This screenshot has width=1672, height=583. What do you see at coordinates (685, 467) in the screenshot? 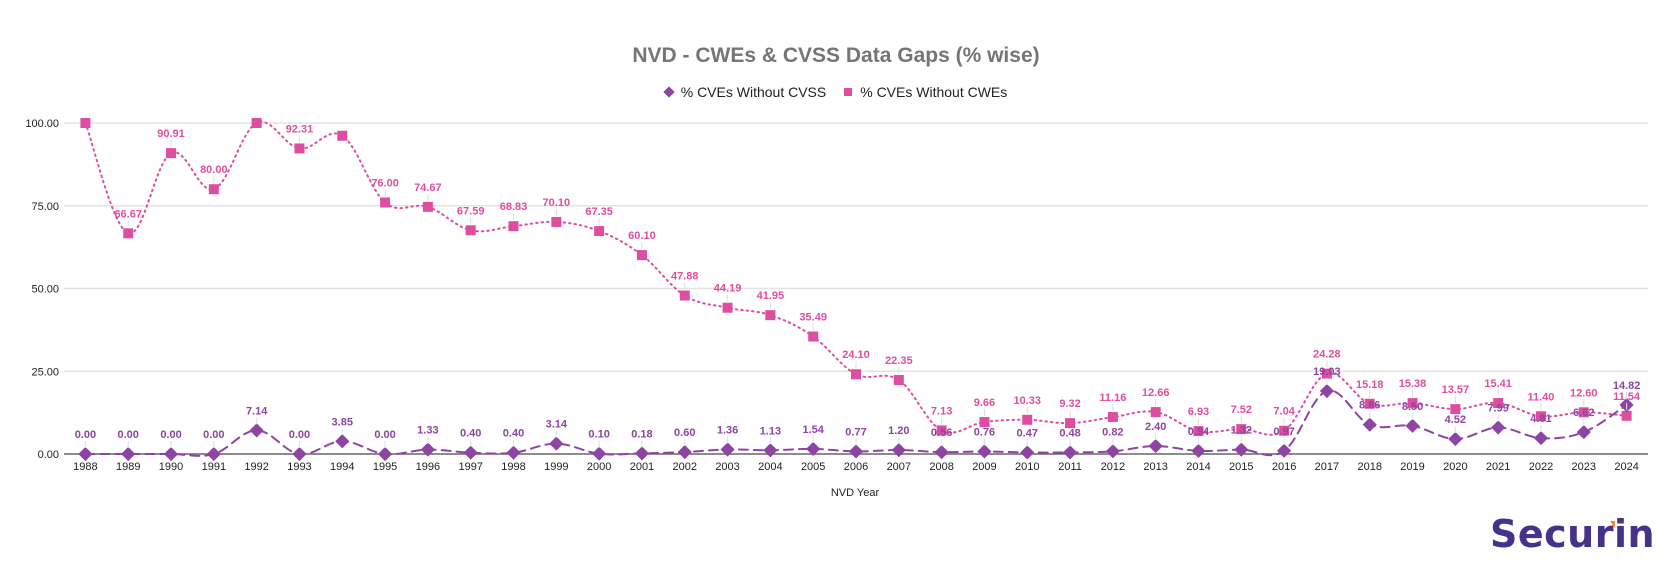
I see `x-tick-label: 2002` at bounding box center [685, 467].